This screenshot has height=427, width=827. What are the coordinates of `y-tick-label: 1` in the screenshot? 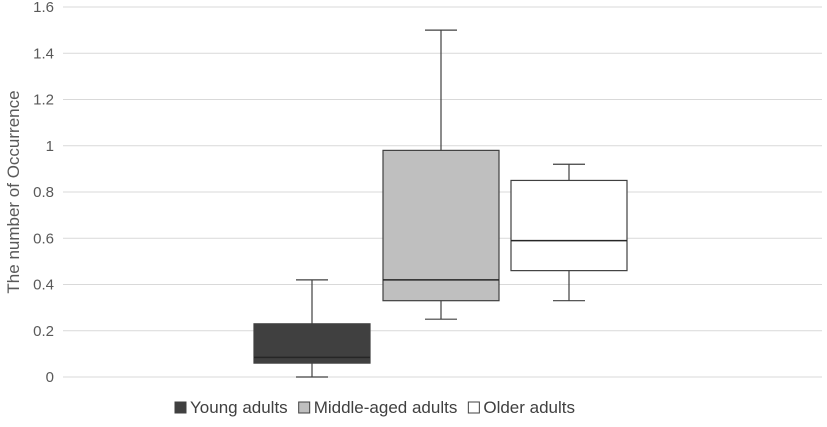 It's located at (50, 146).